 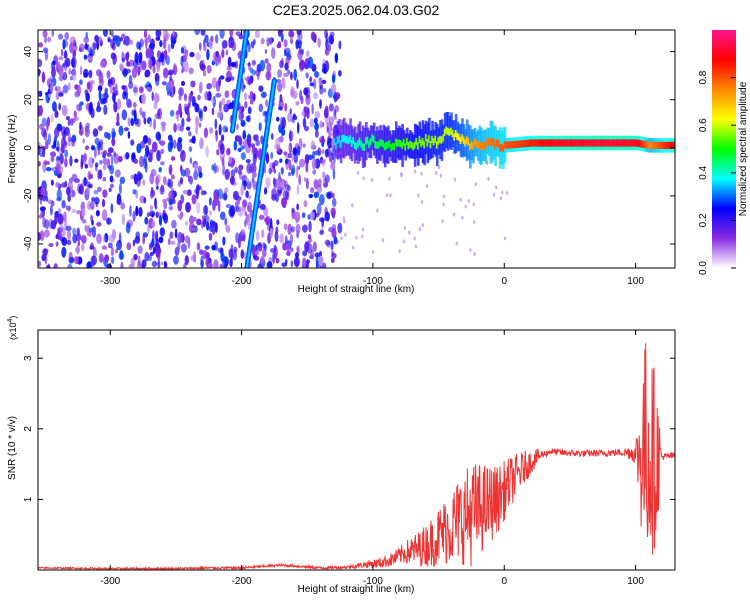 What do you see at coordinates (635, 281) in the screenshot?
I see `x-tick-label: 100` at bounding box center [635, 281].